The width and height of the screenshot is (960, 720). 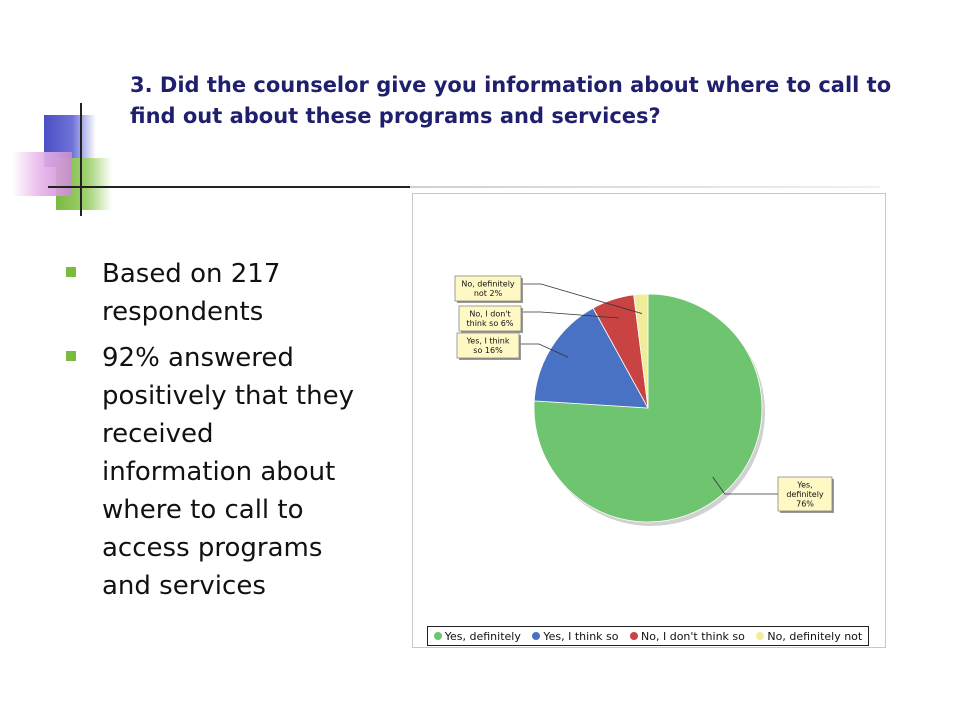 What do you see at coordinates (805, 503) in the screenshot?
I see `data-label-text: 76%` at bounding box center [805, 503].